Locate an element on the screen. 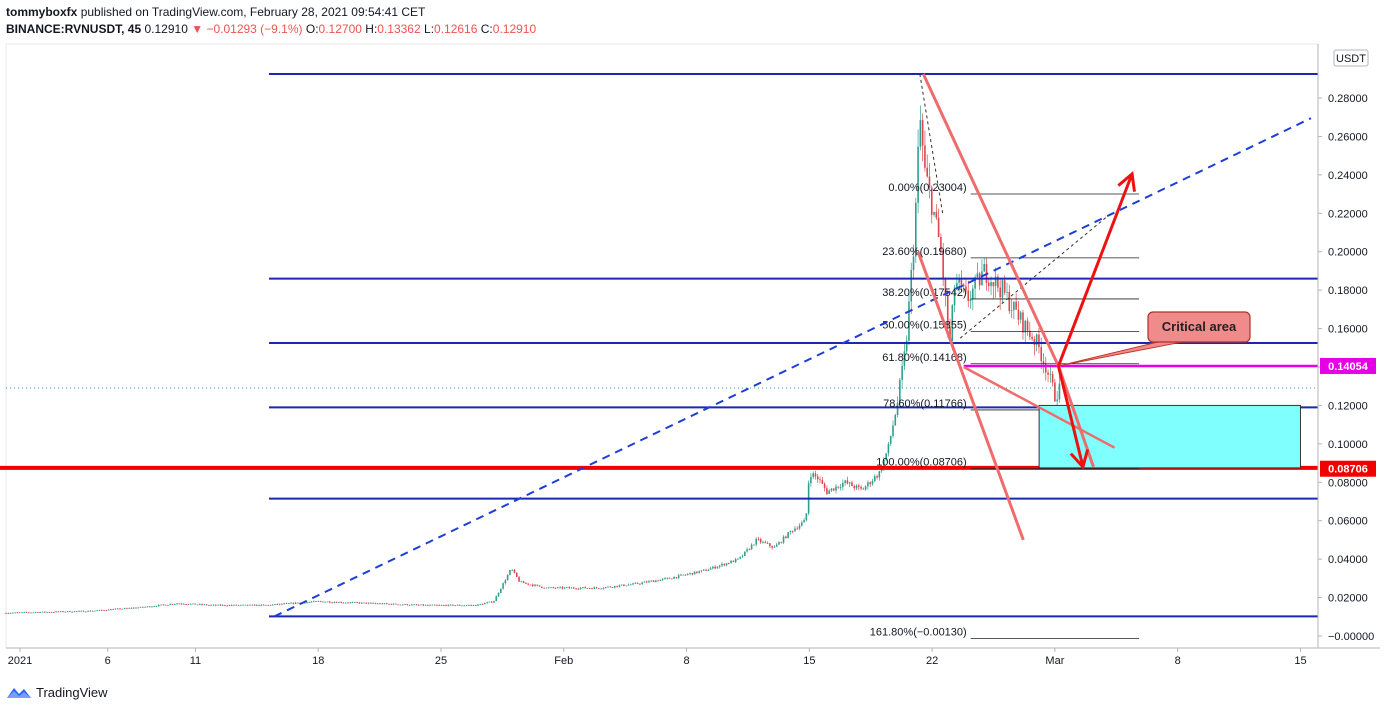 The width and height of the screenshot is (1390, 710). last-price: 0.12910 is located at coordinates (166, 29).